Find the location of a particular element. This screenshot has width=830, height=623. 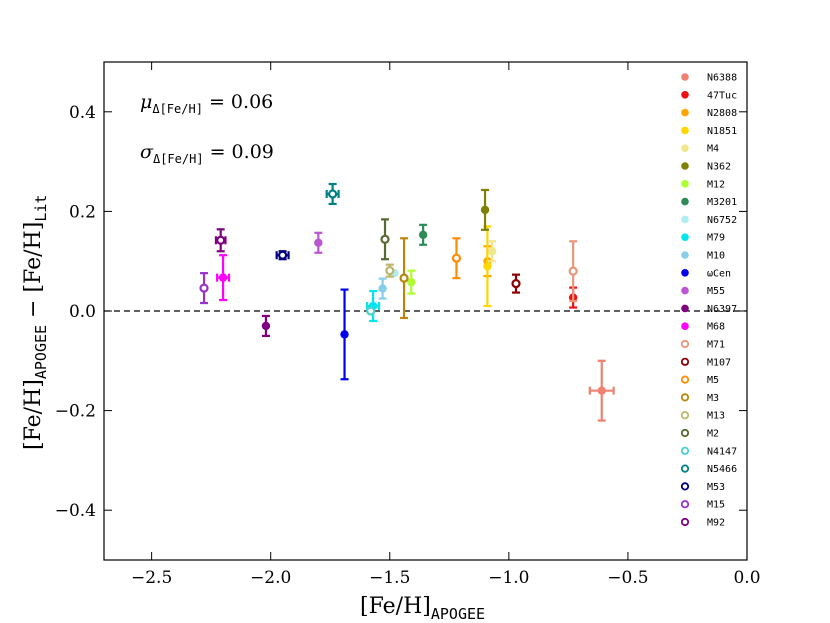

legend-label: M71 is located at coordinates (716, 345).